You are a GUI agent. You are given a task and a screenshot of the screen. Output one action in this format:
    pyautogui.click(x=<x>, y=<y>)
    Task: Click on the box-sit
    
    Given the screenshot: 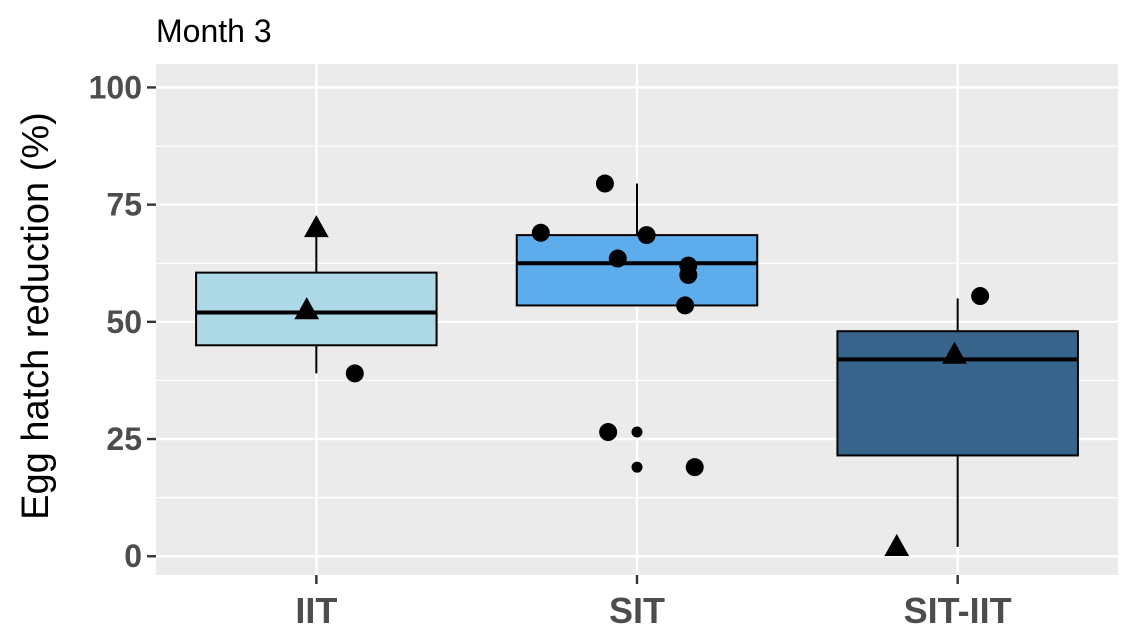 What is the action you would take?
    pyautogui.click(x=637, y=245)
    